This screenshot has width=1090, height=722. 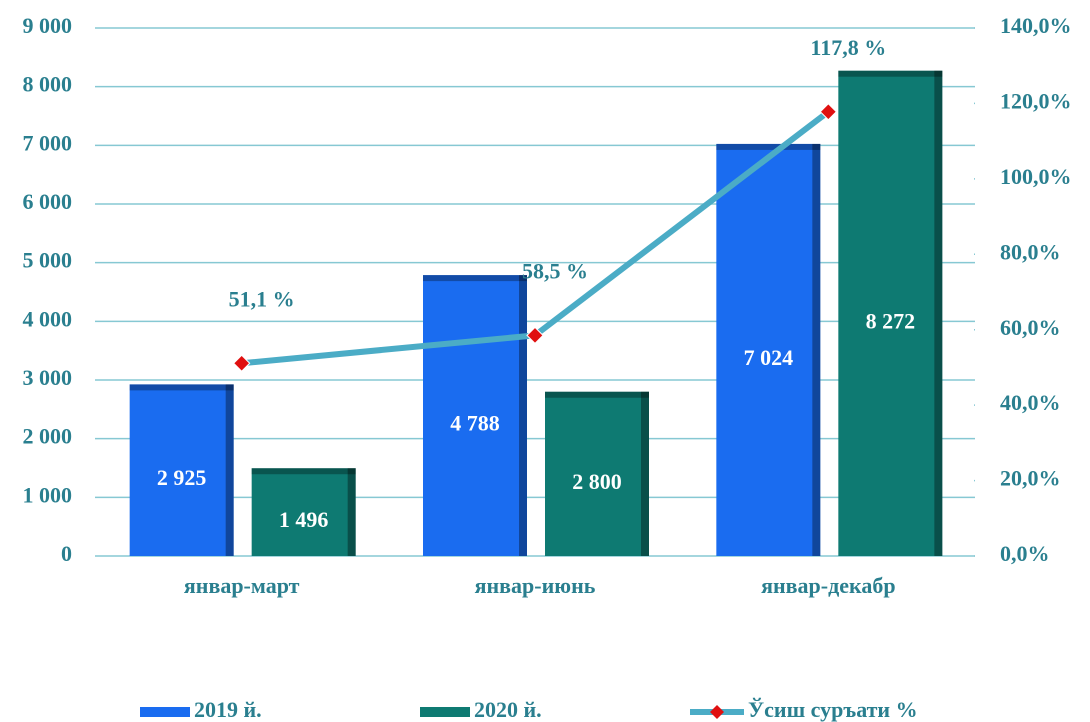 I want to click on legend-label: Ўсиш суръати %, so click(x=833, y=709).